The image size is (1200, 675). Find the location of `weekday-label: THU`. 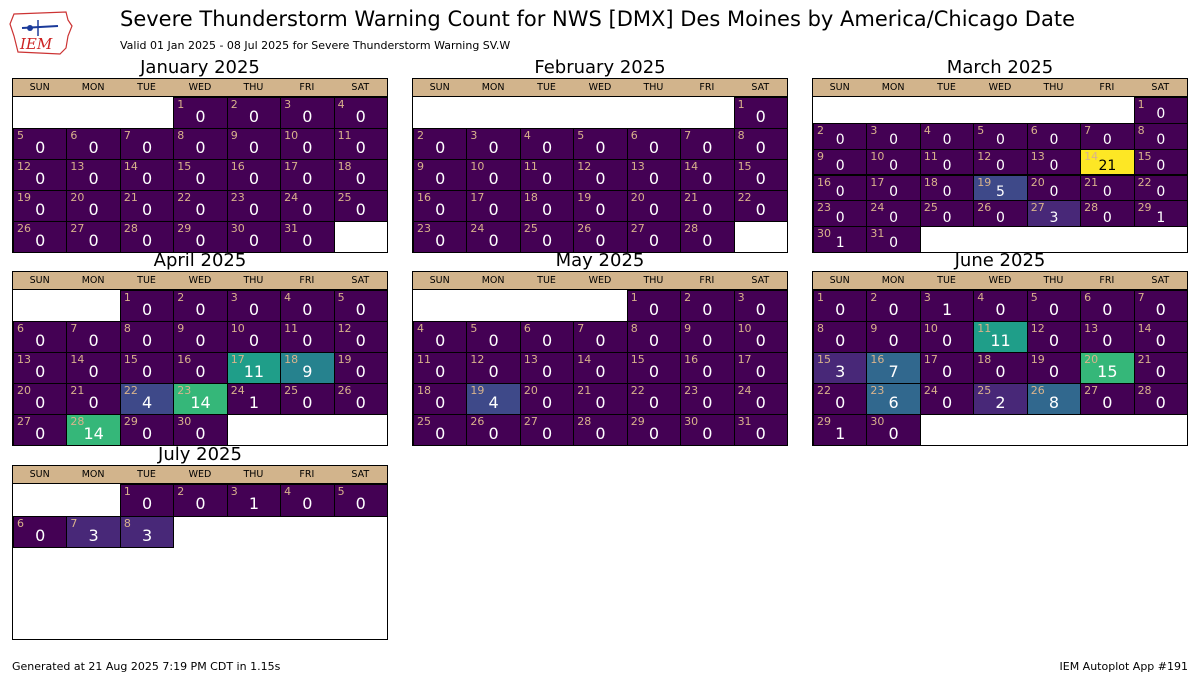

weekday-label: THU is located at coordinates (1053, 87).